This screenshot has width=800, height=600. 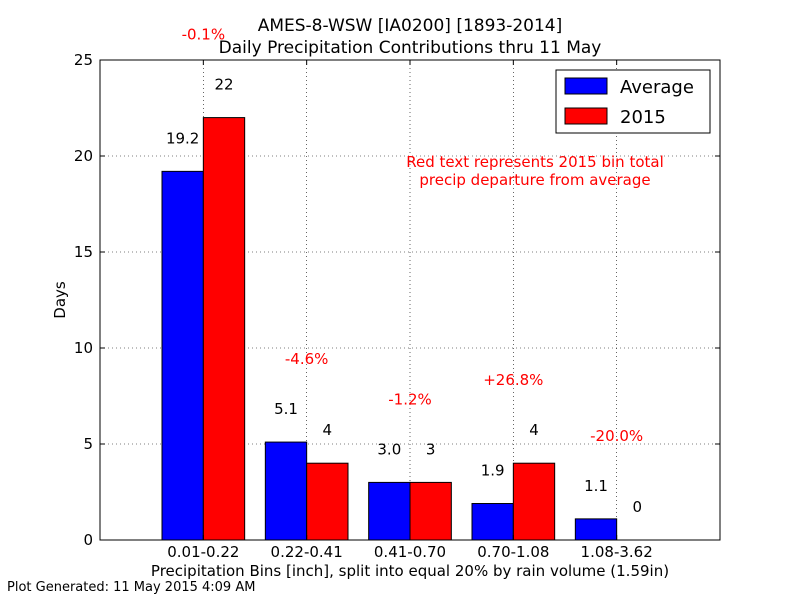 I want to click on departure-label-2: -1.2%, so click(x=410, y=399).